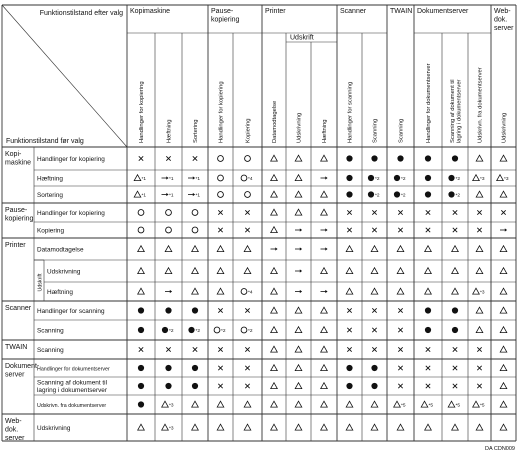 The height and width of the screenshot is (452, 519). I want to click on cell-r12-c15-triangle-icon, so click(503, 367).